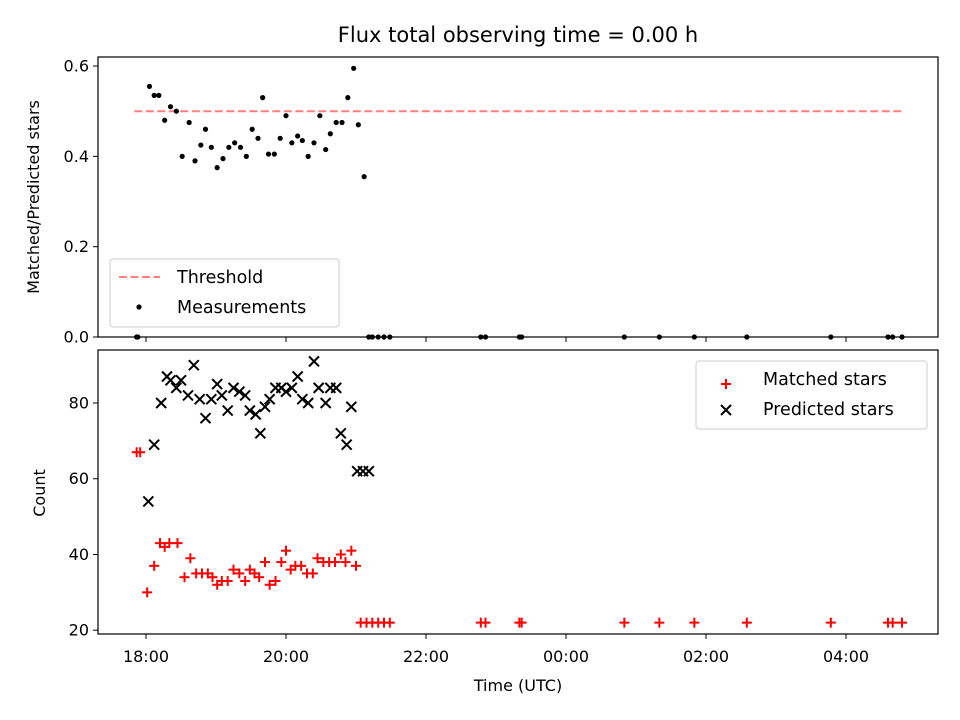  What do you see at coordinates (286, 656) in the screenshot?
I see `count-x-tick-label: 20:00` at bounding box center [286, 656].